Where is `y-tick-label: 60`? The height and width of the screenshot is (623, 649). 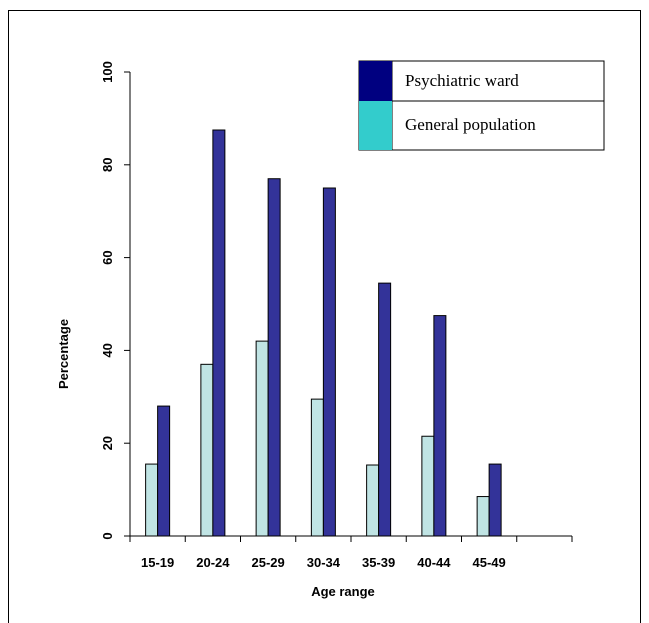 y-tick-label: 60 is located at coordinates (107, 257).